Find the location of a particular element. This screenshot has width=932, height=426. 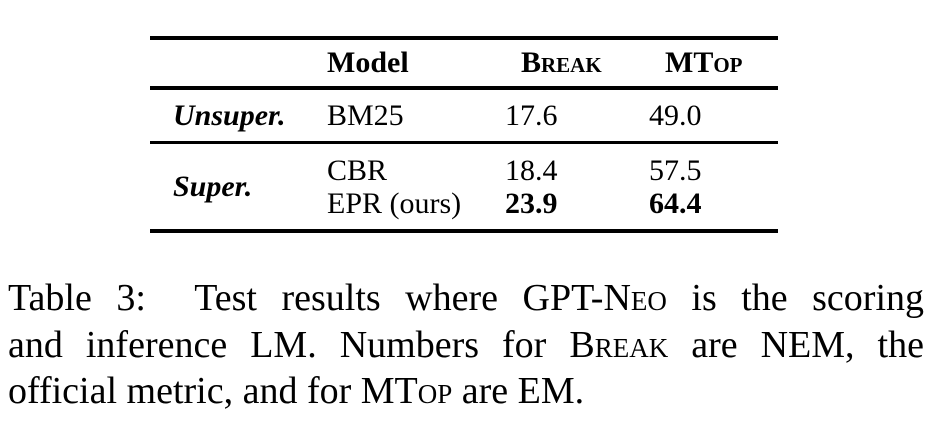

cell-unsuper-group: Unsuper. is located at coordinates (229, 115).